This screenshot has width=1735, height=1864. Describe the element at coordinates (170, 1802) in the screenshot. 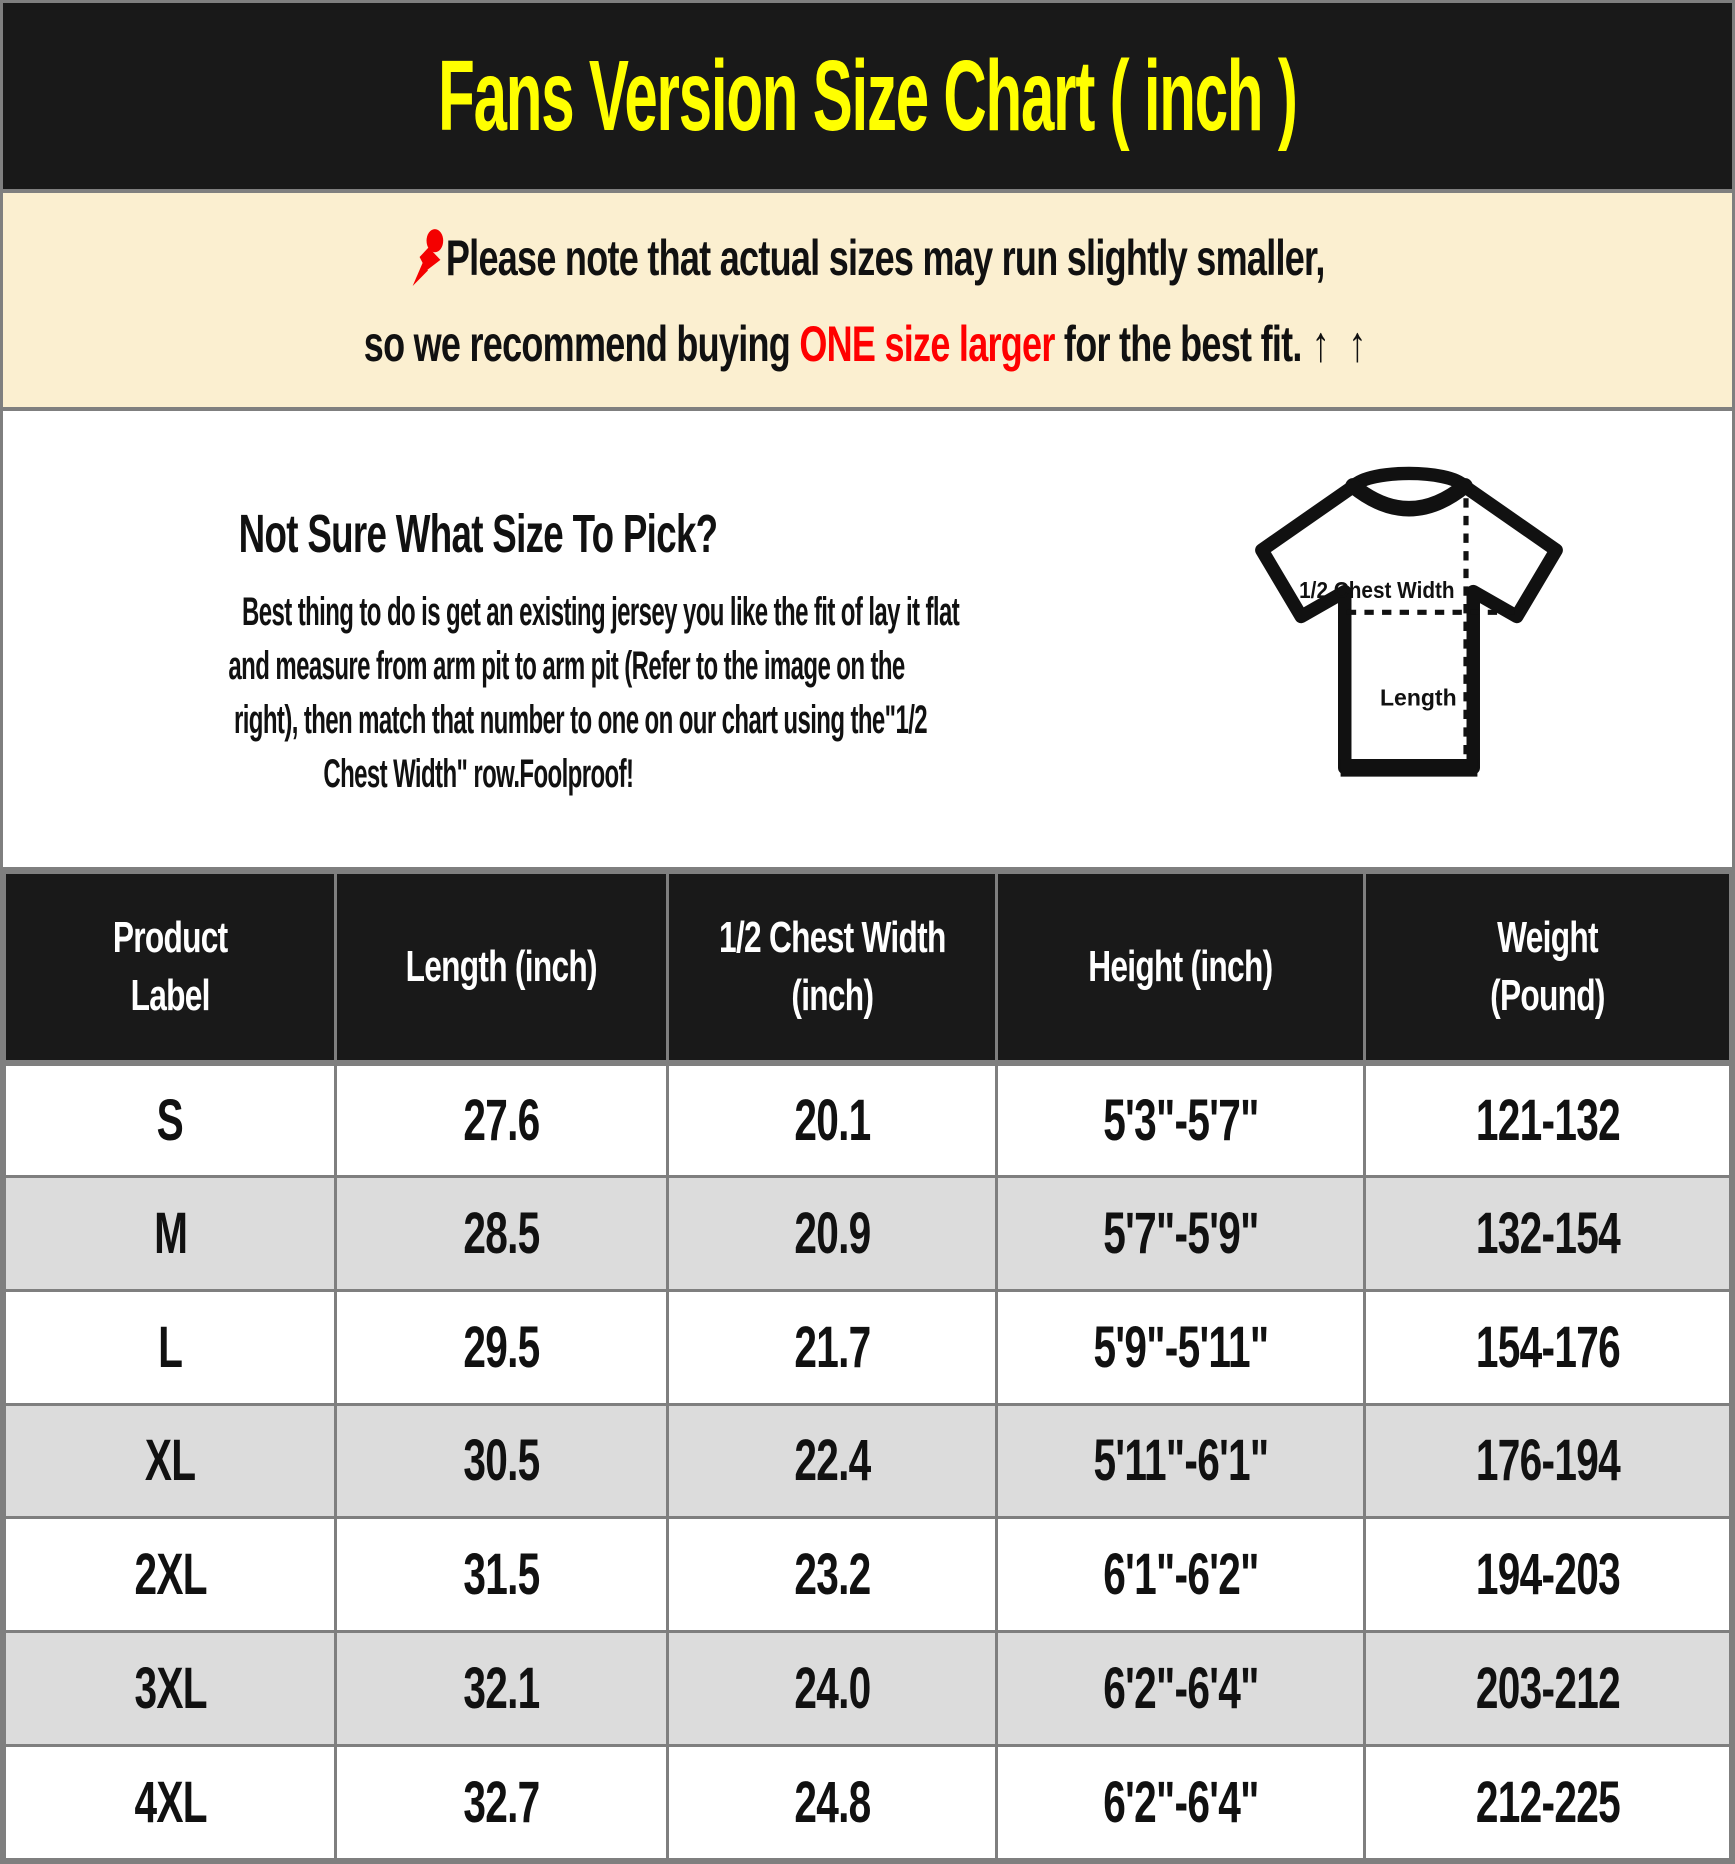

I see `cell-label: 4XL` at that location.